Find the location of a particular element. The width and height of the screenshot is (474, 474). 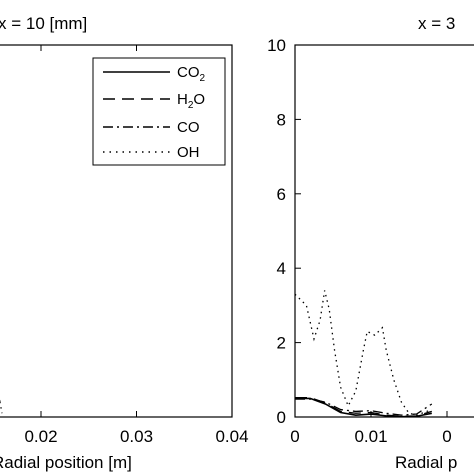

left-panel-title: x = 10 [mm] is located at coordinates (43, 23).